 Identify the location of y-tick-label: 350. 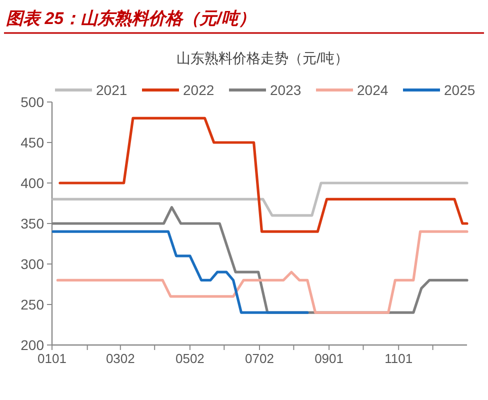
(32, 223).